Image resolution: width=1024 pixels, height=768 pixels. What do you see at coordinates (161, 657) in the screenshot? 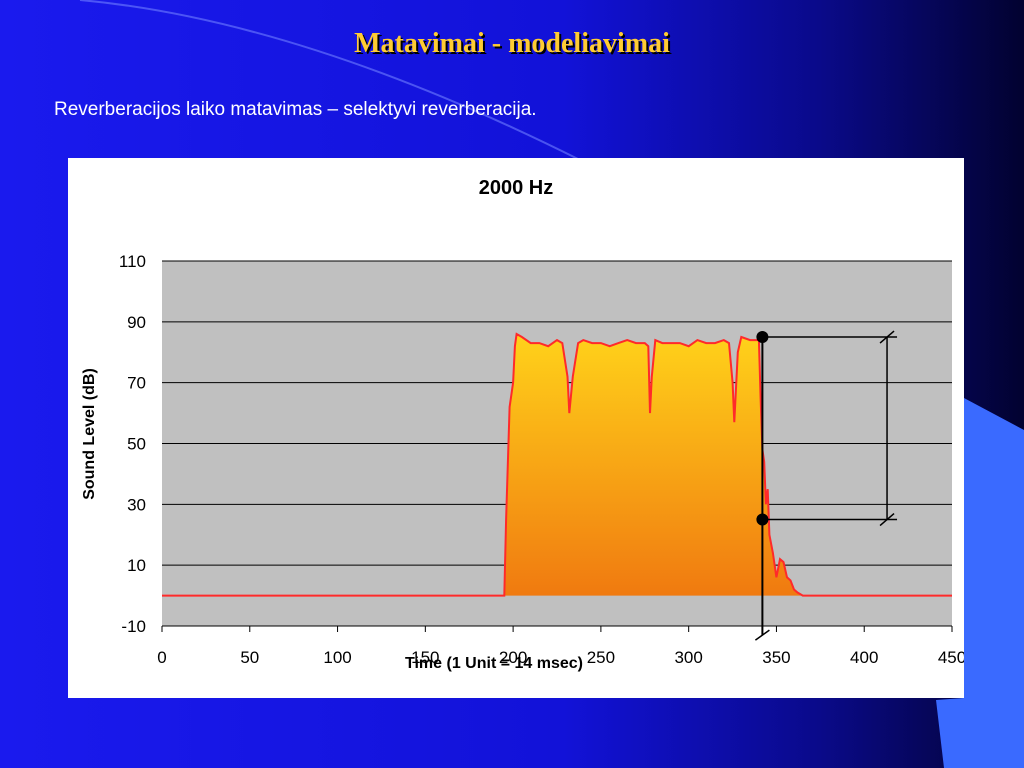
I see `x-tick-label: 0` at bounding box center [161, 657].